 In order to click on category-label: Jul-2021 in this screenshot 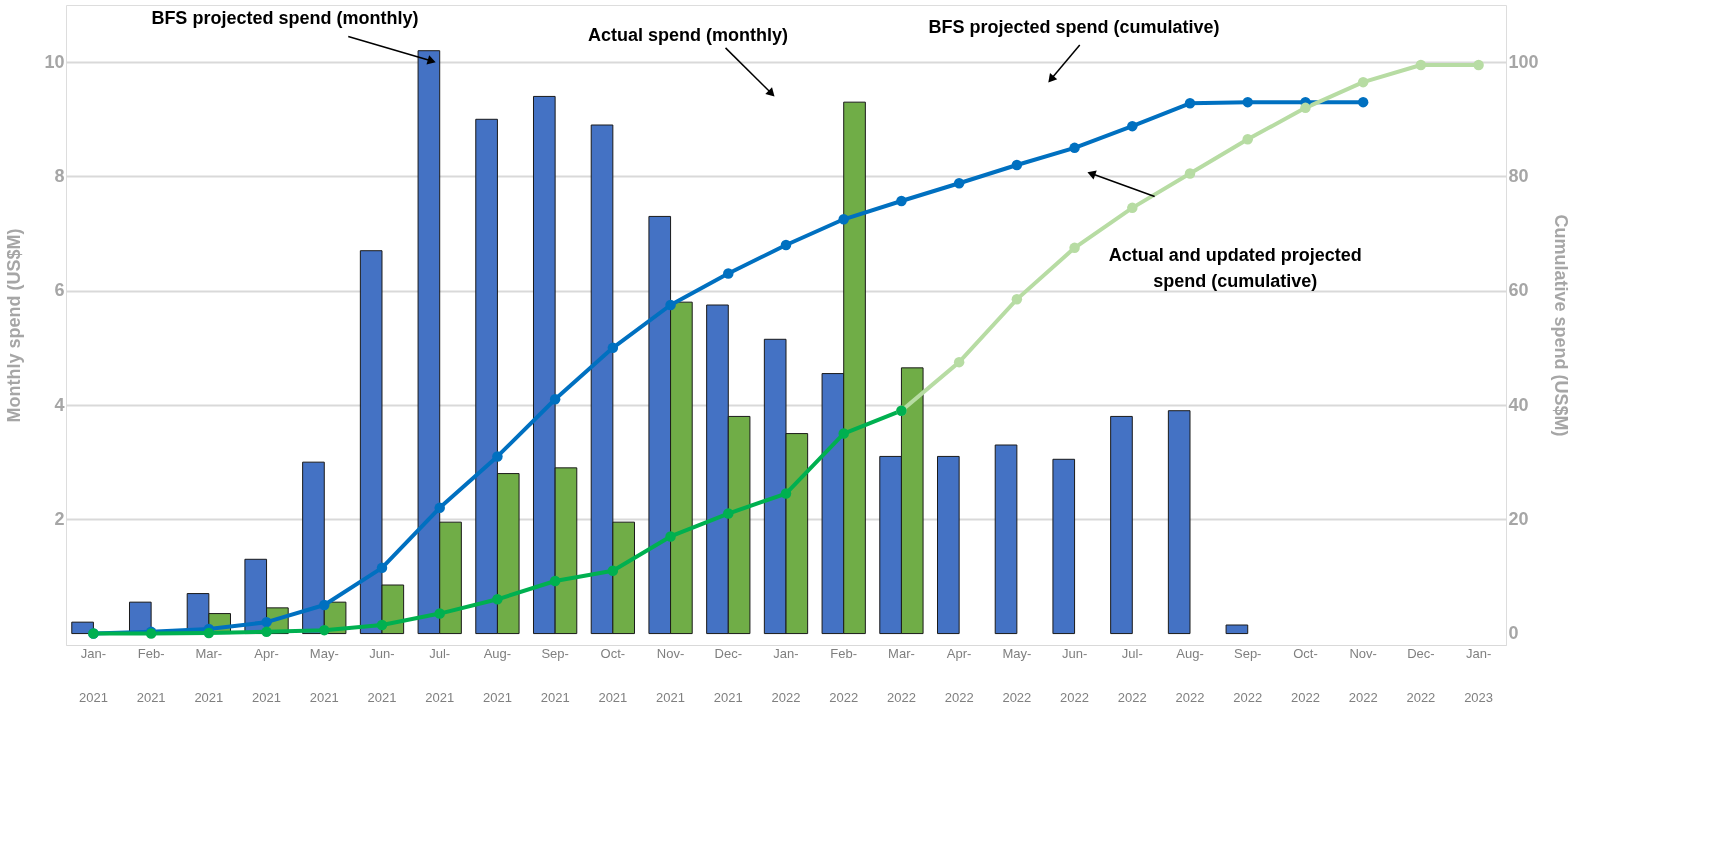, I will do `click(440, 675)`.